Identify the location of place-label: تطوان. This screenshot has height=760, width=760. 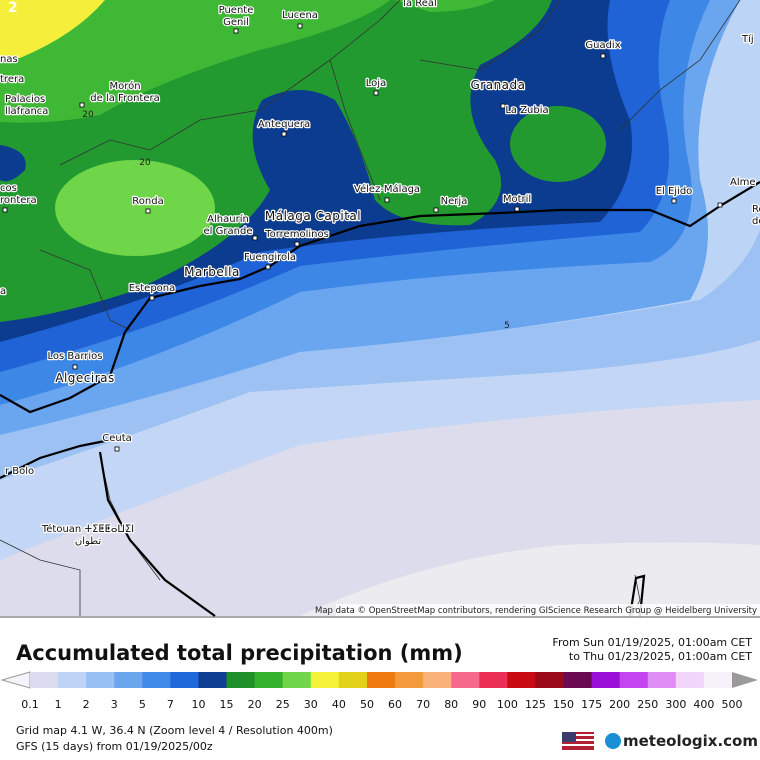
(88, 541).